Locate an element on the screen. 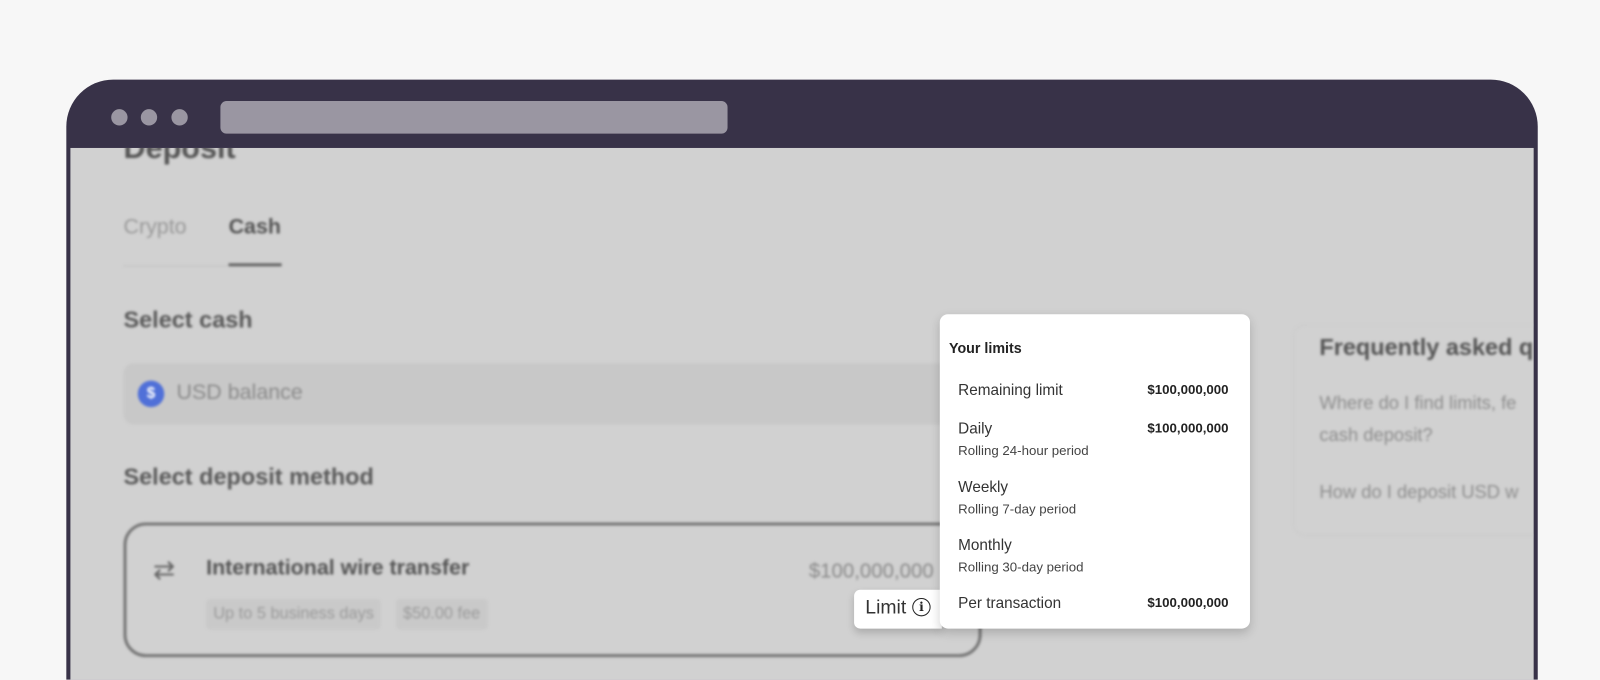 The height and width of the screenshot is (680, 1600). active-tab-indicator is located at coordinates (255, 265).